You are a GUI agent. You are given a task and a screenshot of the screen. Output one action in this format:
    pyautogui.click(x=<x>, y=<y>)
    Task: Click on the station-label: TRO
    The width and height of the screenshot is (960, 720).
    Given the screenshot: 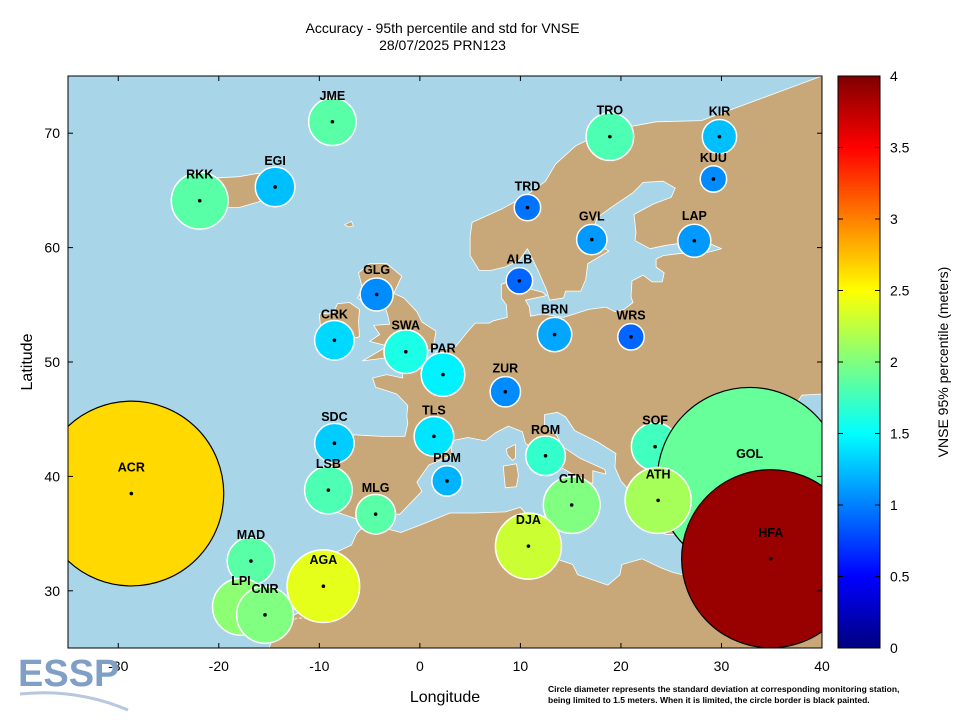 What is the action you would take?
    pyautogui.click(x=610, y=111)
    